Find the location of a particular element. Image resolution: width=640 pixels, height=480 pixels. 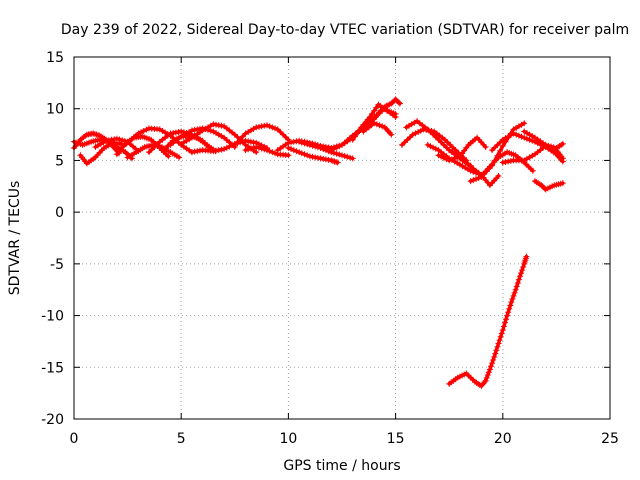

y-tick-label: 5 is located at coordinates (59, 161).